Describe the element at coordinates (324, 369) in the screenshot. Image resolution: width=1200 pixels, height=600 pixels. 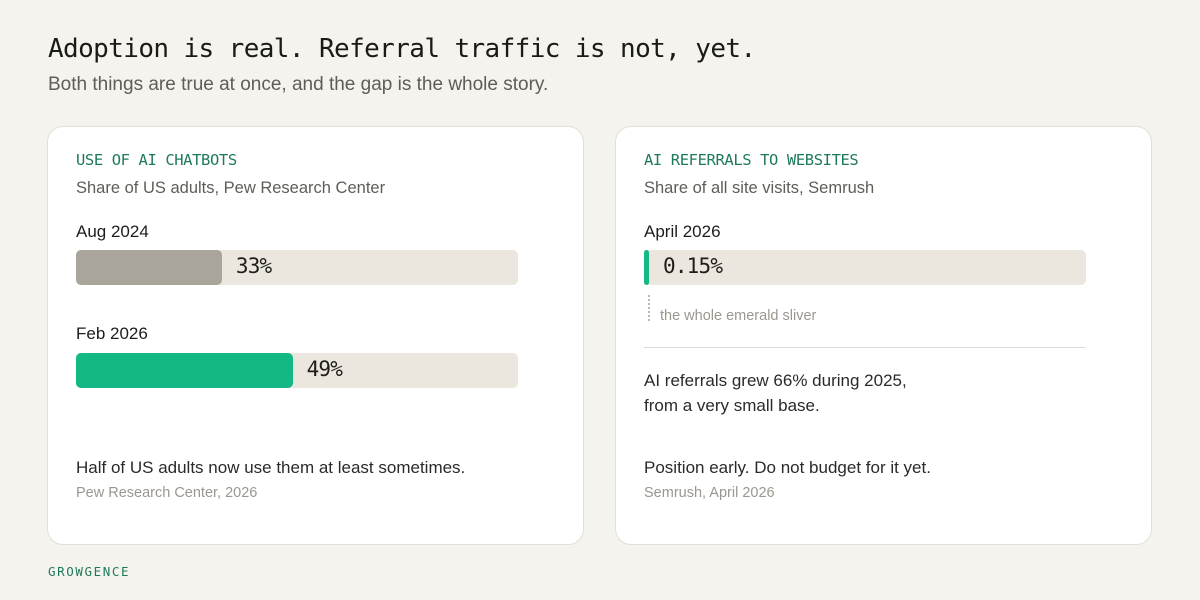
I see `bar-value-label: 49%` at that location.